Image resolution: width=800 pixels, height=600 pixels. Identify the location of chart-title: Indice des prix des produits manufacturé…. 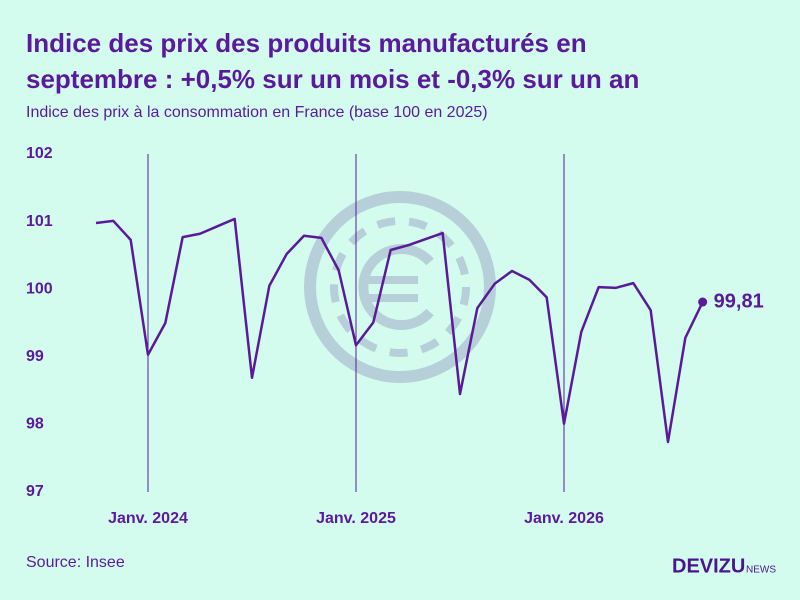
(306, 43).